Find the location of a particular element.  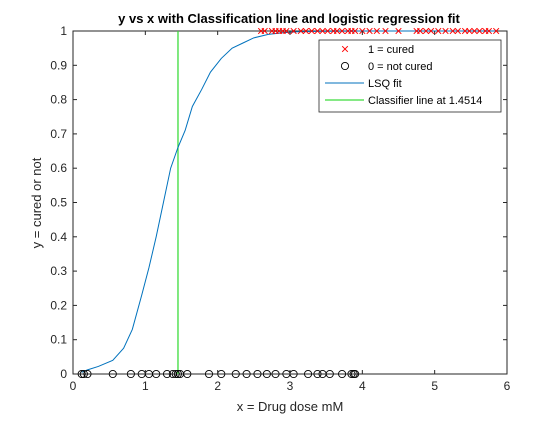

y-axis-label: y = cured or not is located at coordinates (36, 202).